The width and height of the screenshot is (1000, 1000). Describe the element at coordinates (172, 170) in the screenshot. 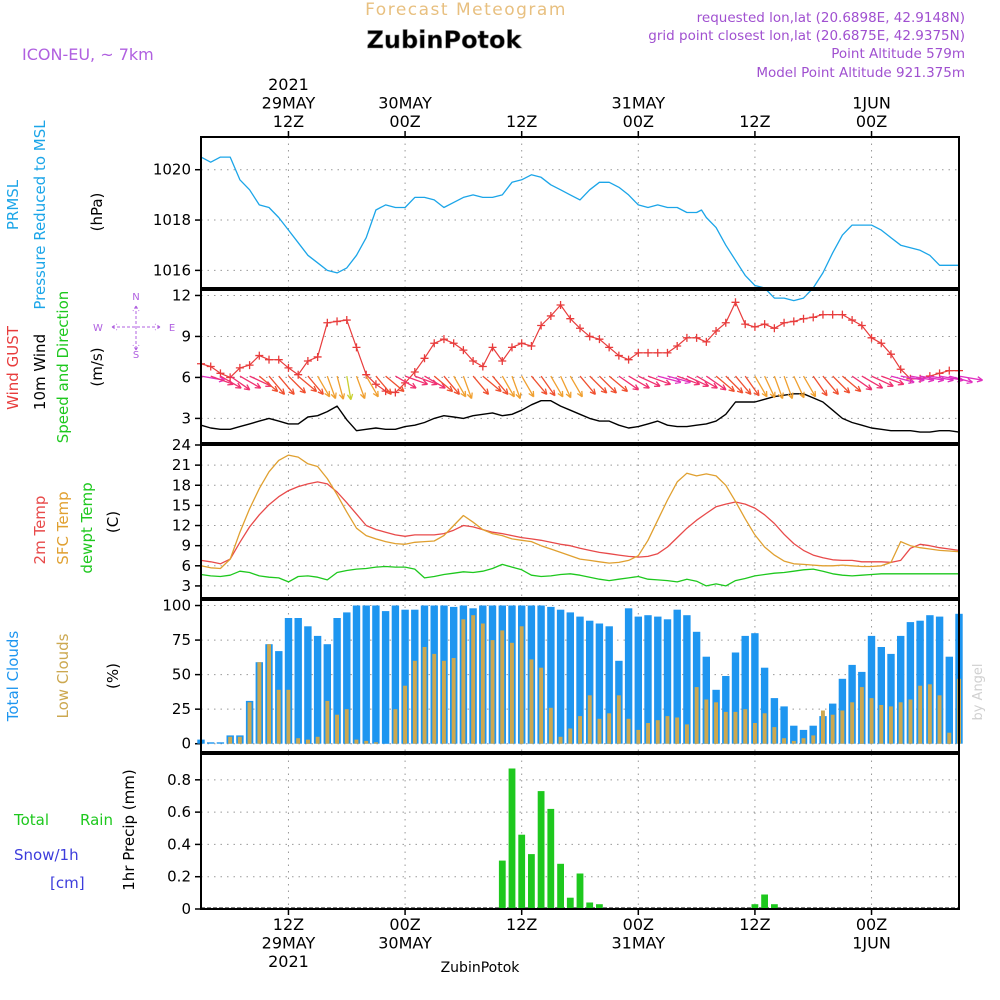

I see `pressure-ytick-label: 1020` at that location.